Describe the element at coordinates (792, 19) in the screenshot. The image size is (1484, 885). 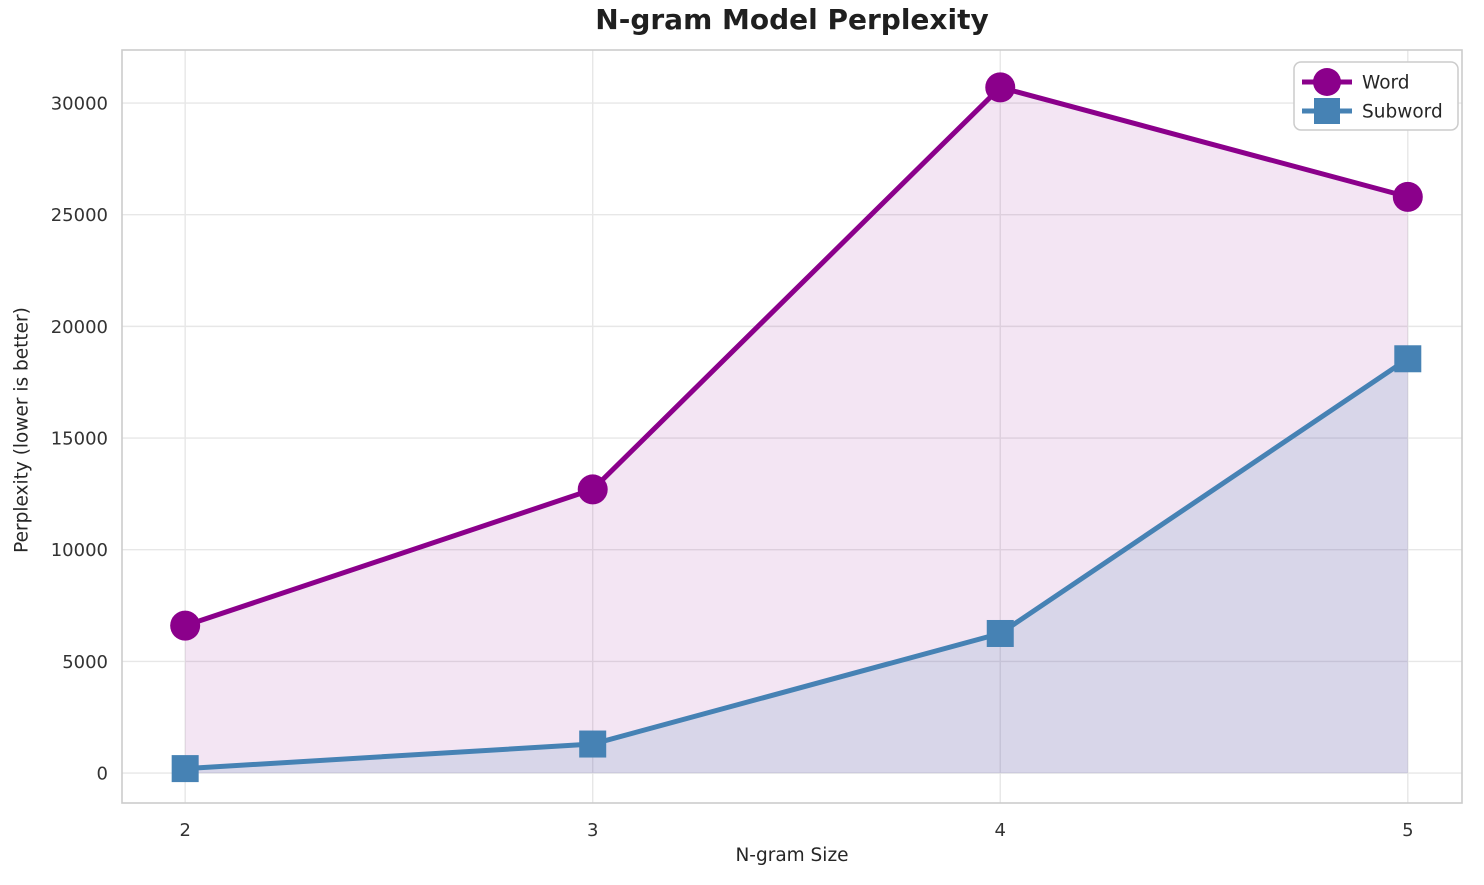
I see `chart-title: N-gram Model Perplexity` at that location.